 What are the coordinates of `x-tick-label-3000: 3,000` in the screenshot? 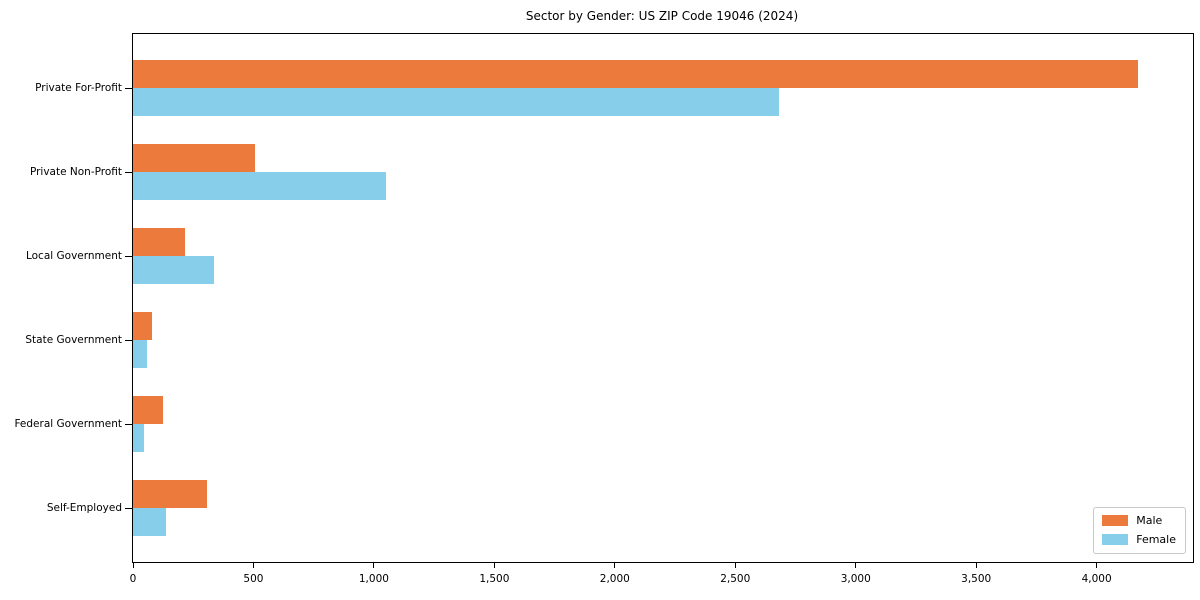 It's located at (855, 579).